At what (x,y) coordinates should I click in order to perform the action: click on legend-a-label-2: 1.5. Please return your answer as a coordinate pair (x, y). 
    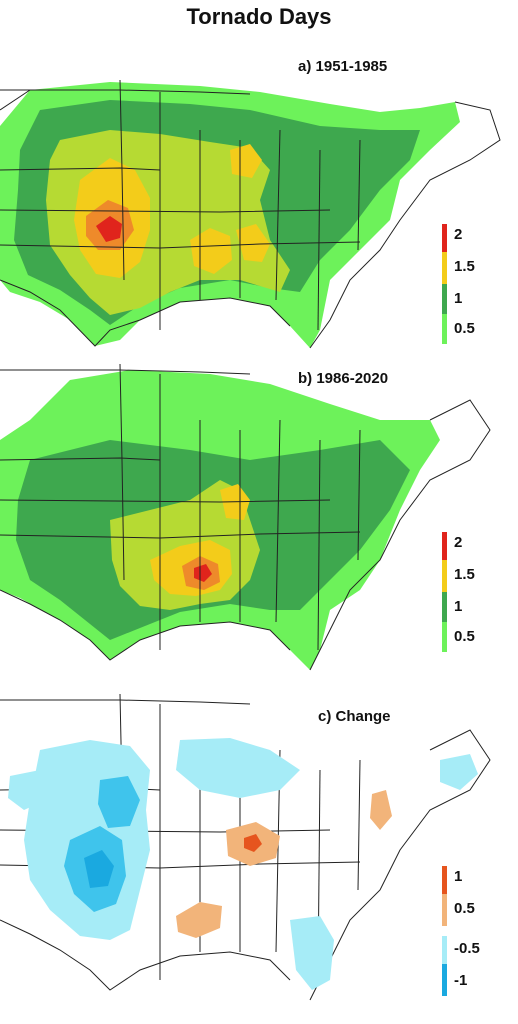
    Looking at the image, I should click on (464, 266).